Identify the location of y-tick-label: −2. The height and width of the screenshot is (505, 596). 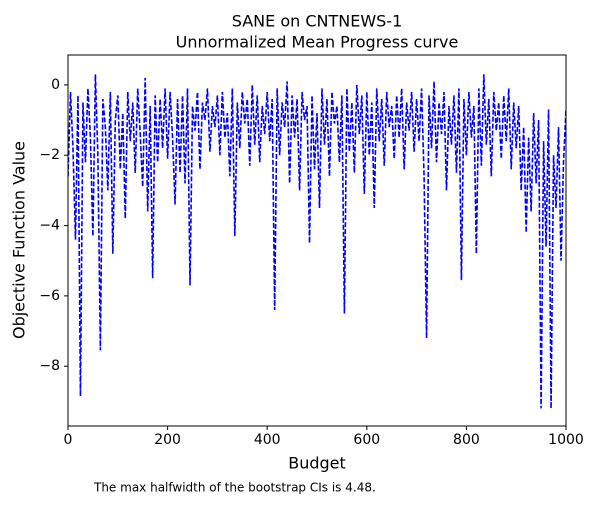
(49, 155).